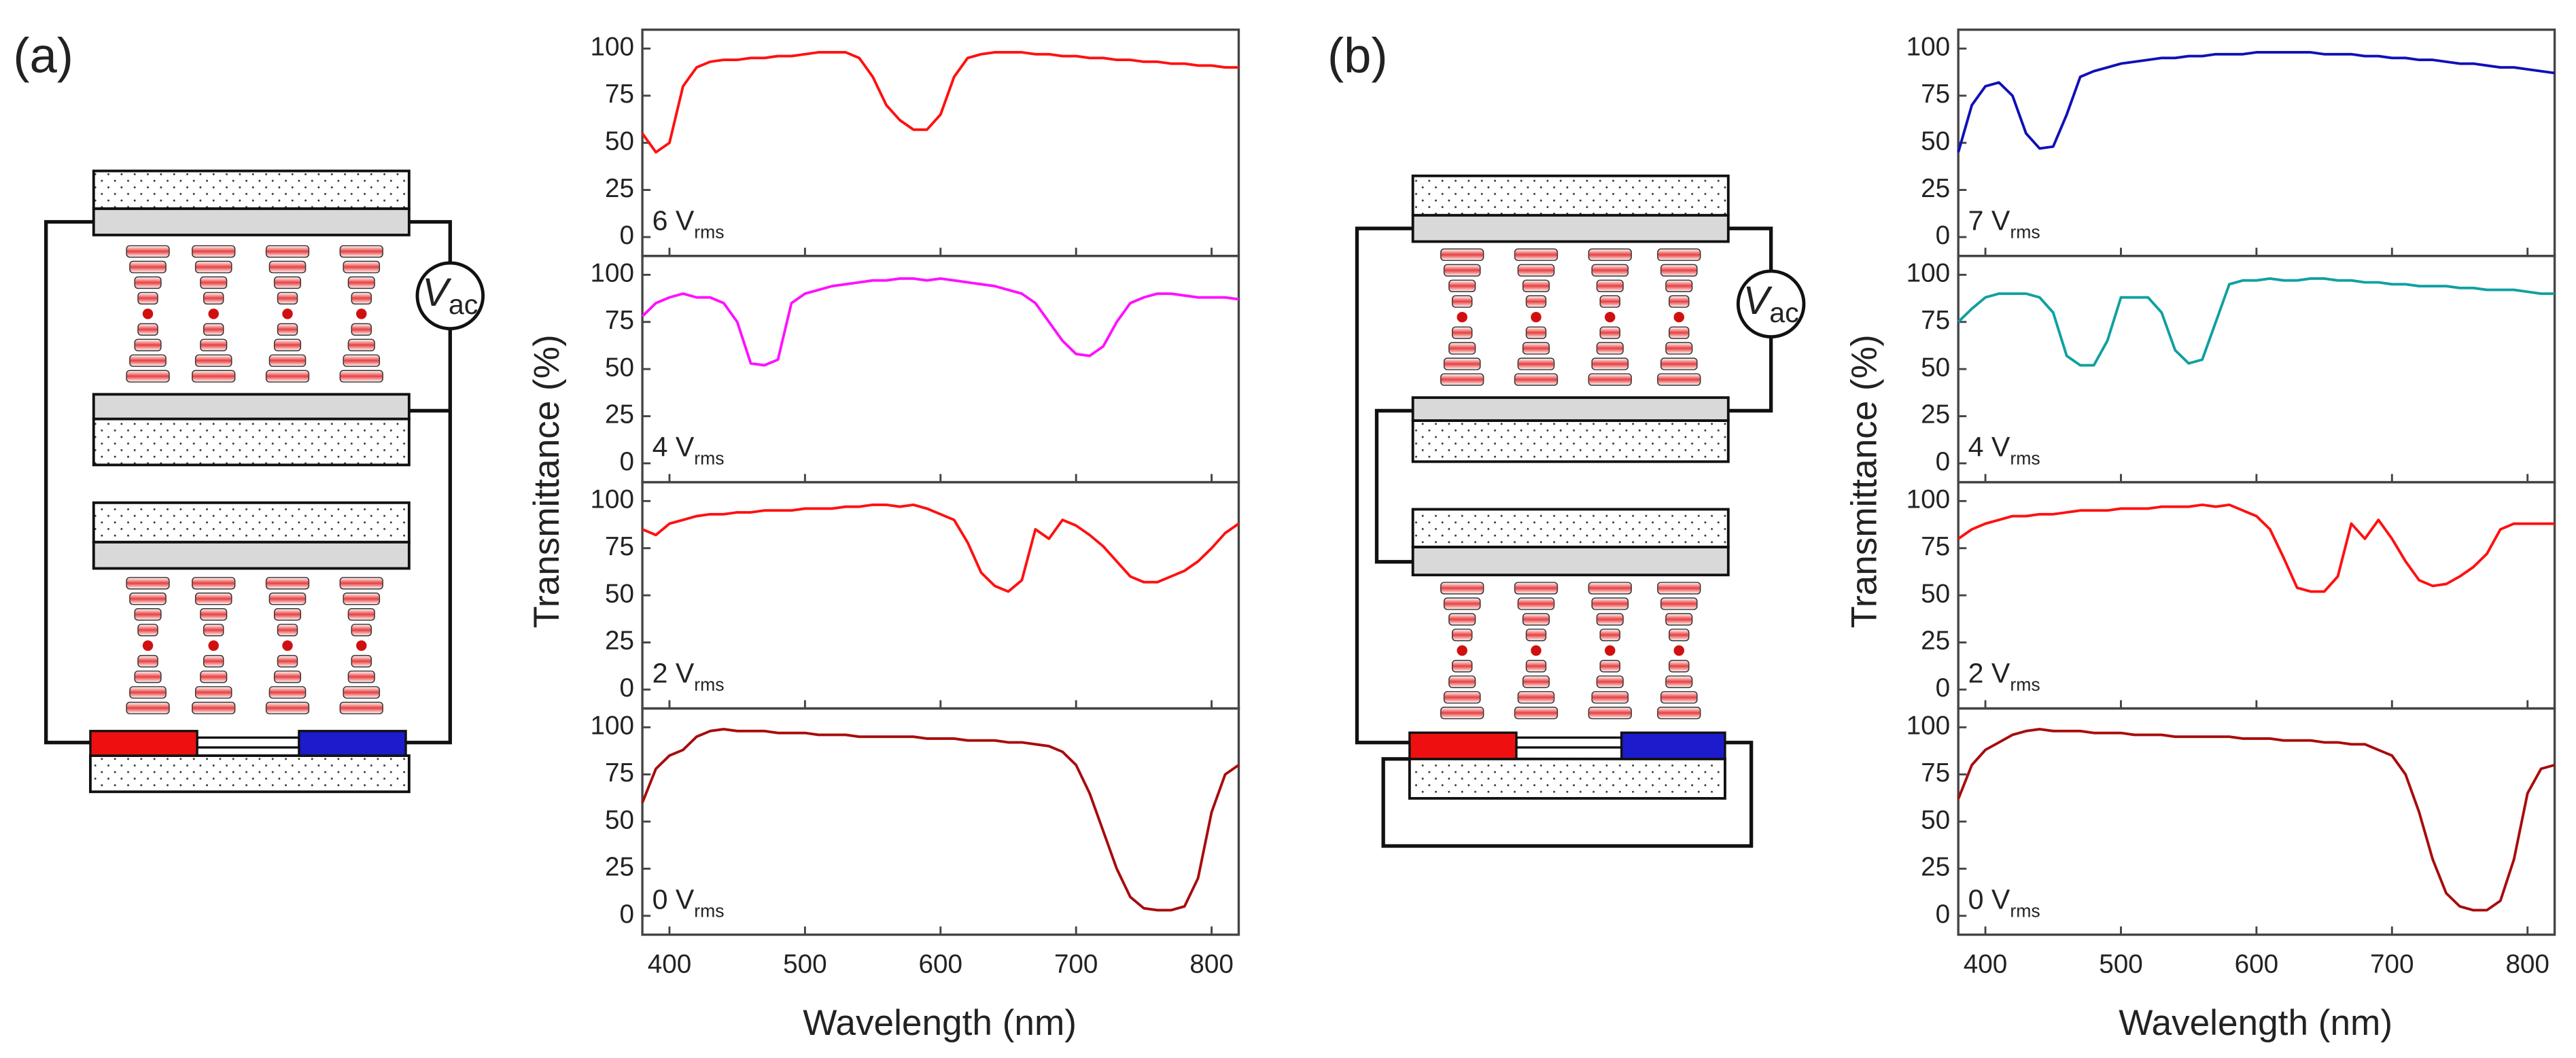 Image resolution: width=2576 pixels, height=1058 pixels. I want to click on blue-electrode, so click(352, 743).